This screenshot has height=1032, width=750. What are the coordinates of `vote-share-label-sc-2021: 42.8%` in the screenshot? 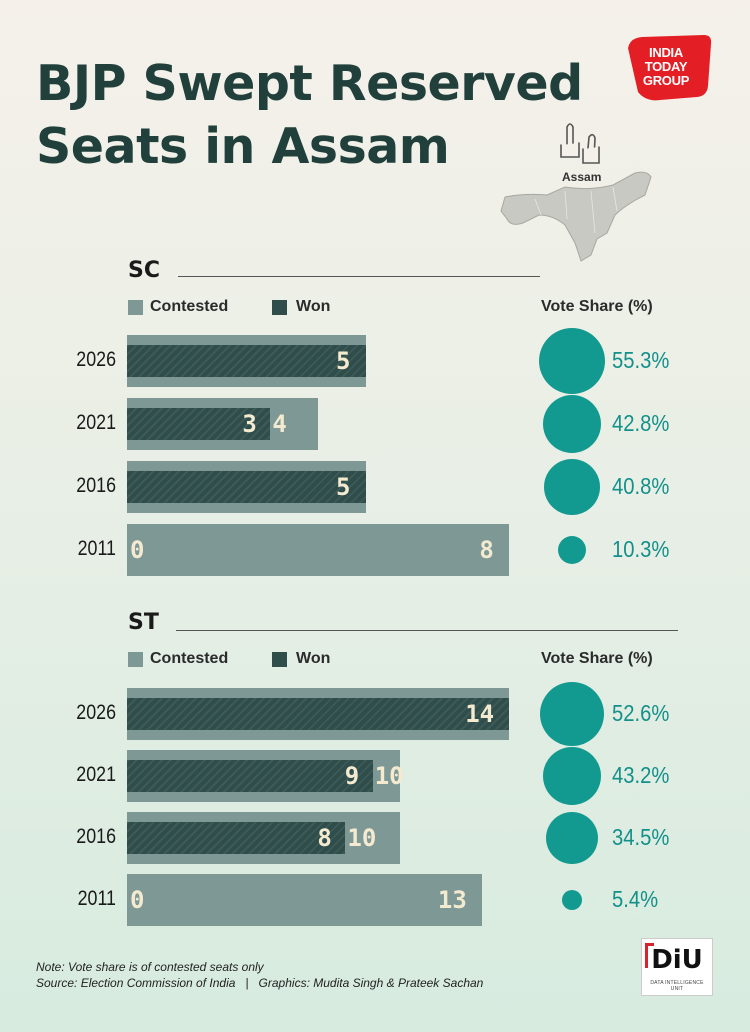 It's located at (641, 423).